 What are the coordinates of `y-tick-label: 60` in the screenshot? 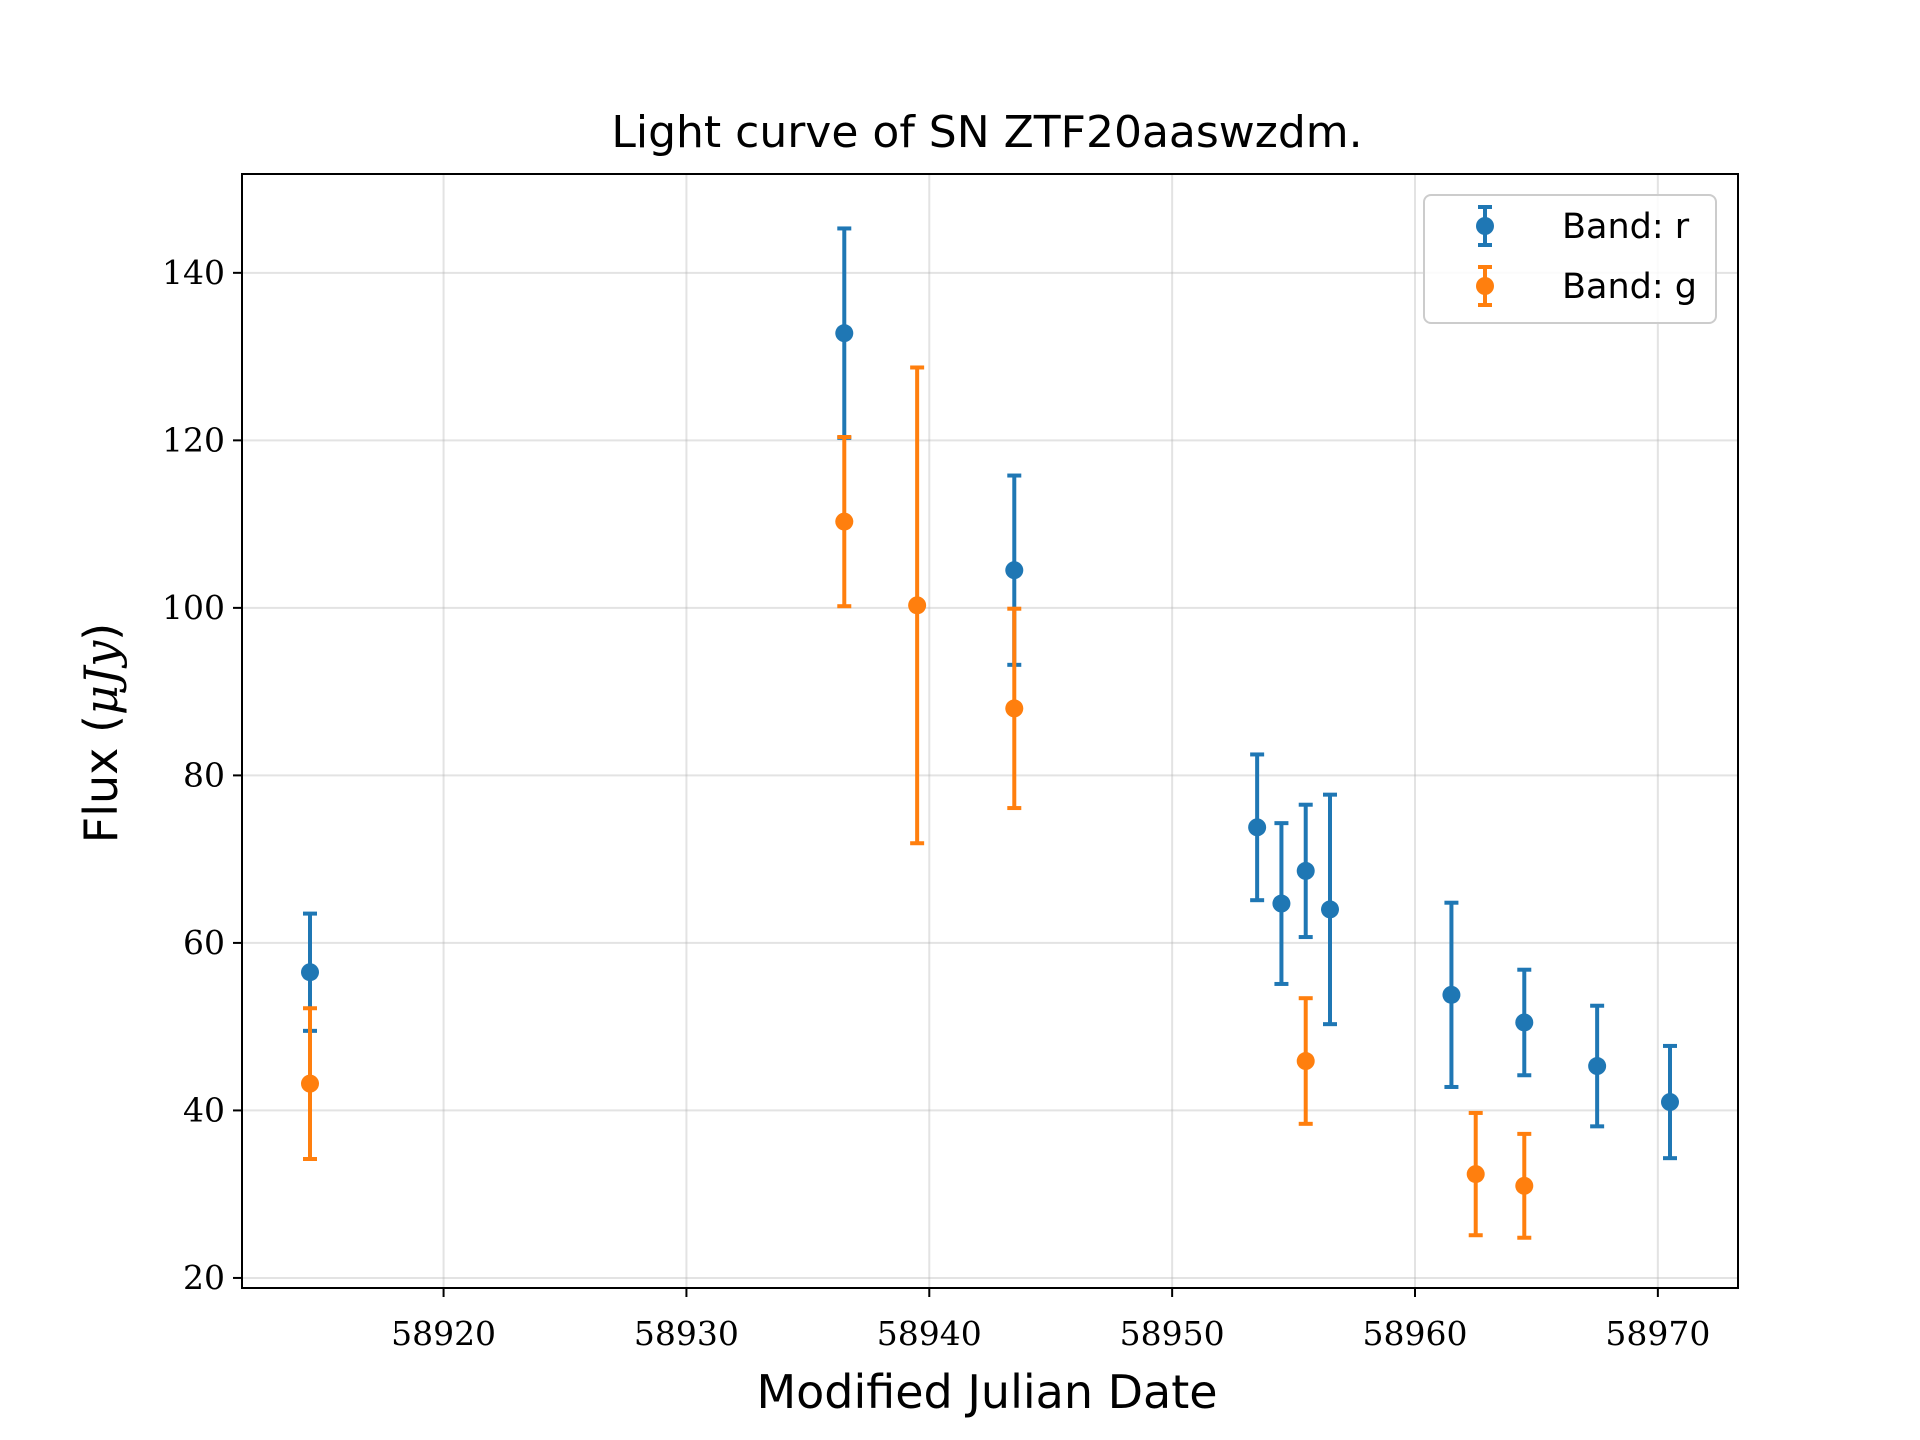 It's located at (204, 942).